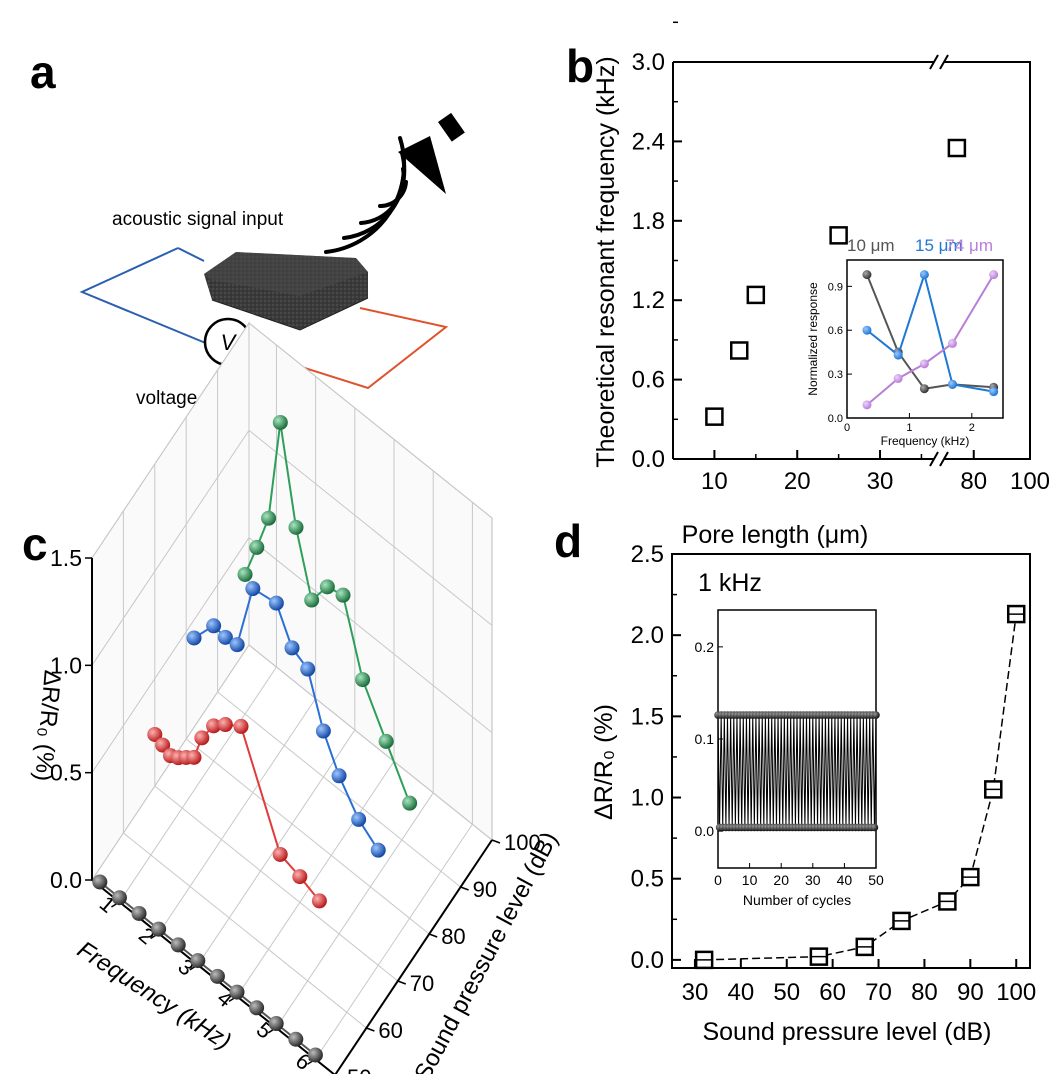 This screenshot has width=1053, height=1074. I want to click on panel-d-x-tick-label: 80, so click(924, 992).